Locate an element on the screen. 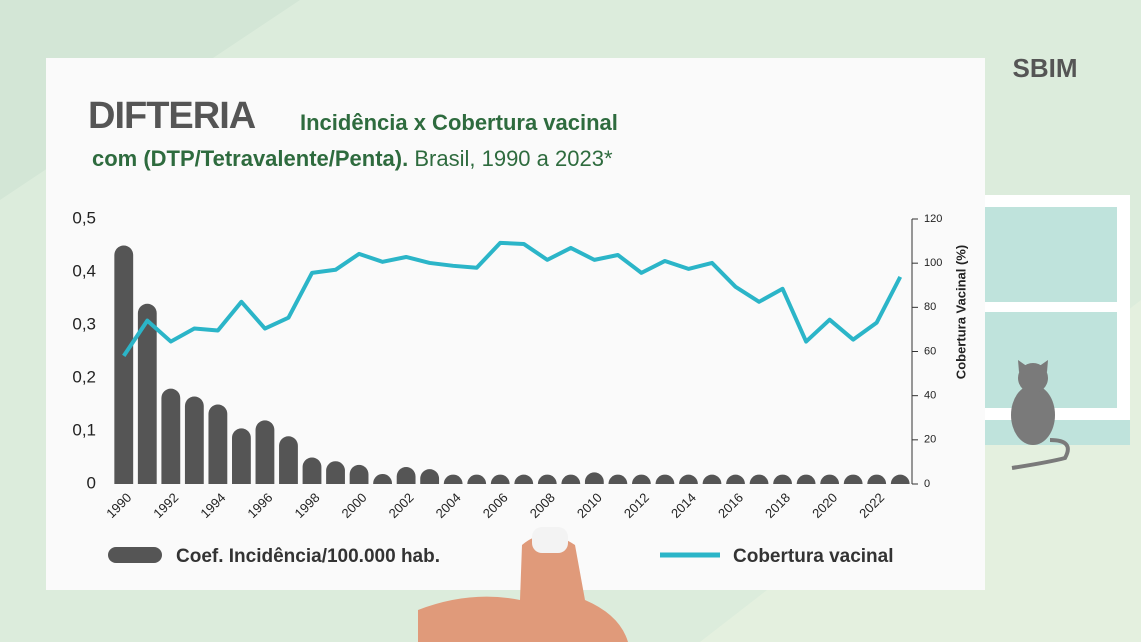 The height and width of the screenshot is (642, 1141). window is located at coordinates (1057, 320).